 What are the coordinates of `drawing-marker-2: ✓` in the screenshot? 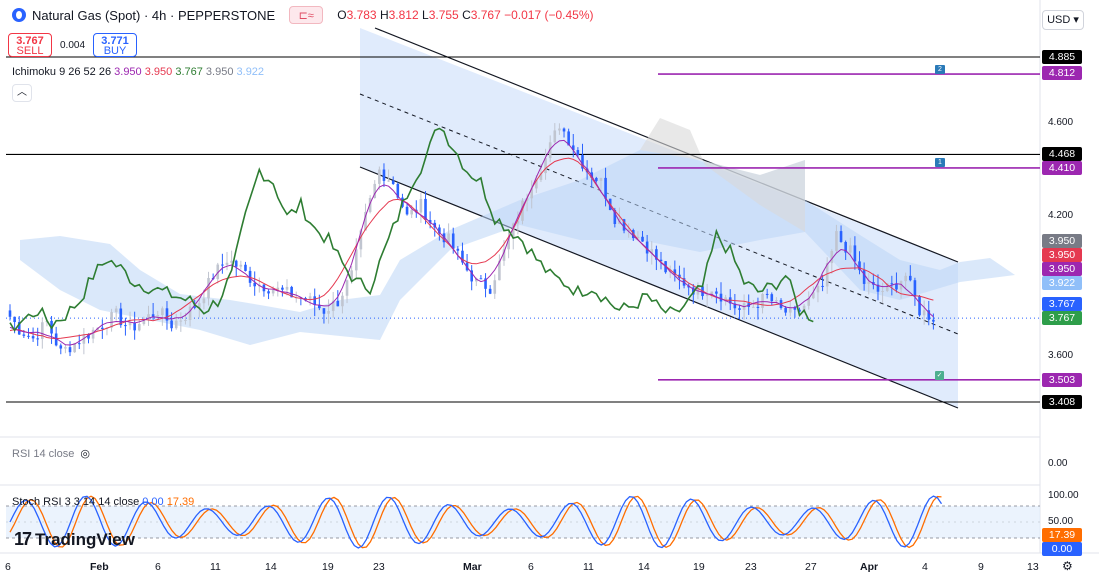 It's located at (939, 375).